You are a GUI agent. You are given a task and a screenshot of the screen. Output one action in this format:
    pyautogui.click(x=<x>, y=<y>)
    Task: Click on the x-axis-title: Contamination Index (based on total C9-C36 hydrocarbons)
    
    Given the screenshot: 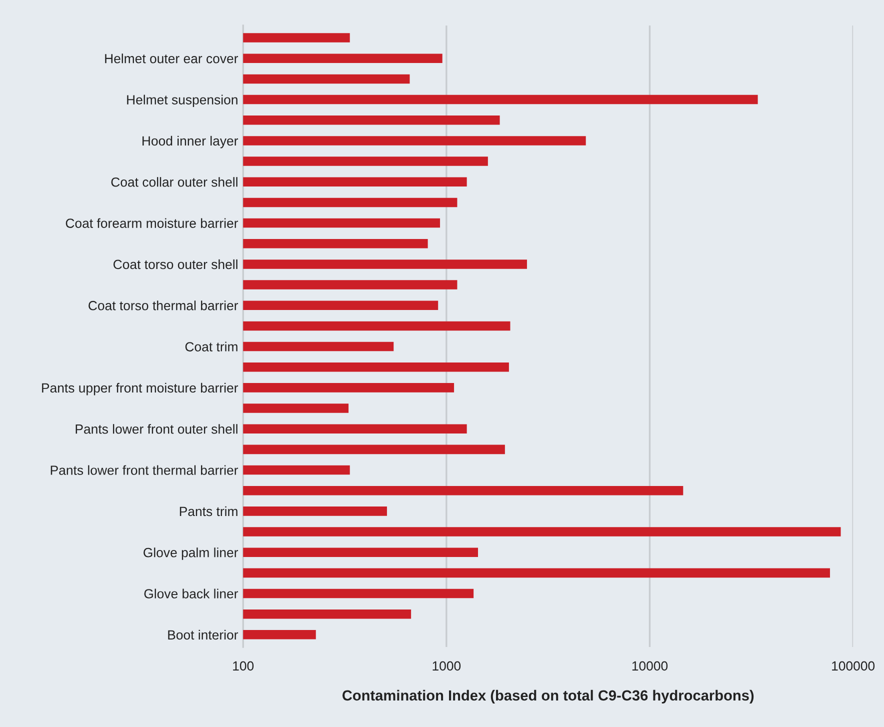 What is the action you would take?
    pyautogui.click(x=548, y=697)
    